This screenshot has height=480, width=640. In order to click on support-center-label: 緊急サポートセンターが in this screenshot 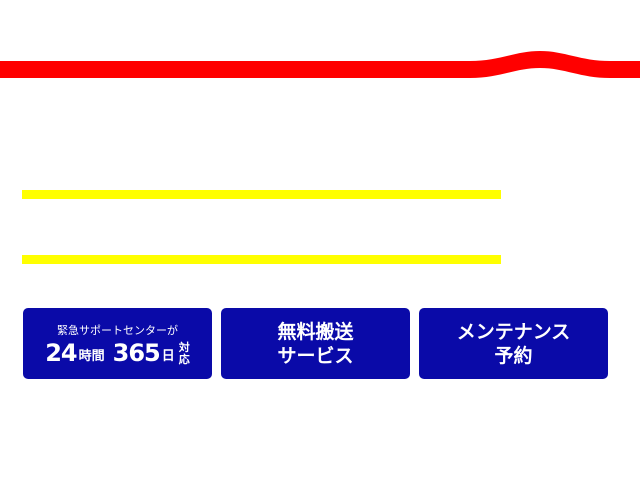, I will do `click(117, 330)`.